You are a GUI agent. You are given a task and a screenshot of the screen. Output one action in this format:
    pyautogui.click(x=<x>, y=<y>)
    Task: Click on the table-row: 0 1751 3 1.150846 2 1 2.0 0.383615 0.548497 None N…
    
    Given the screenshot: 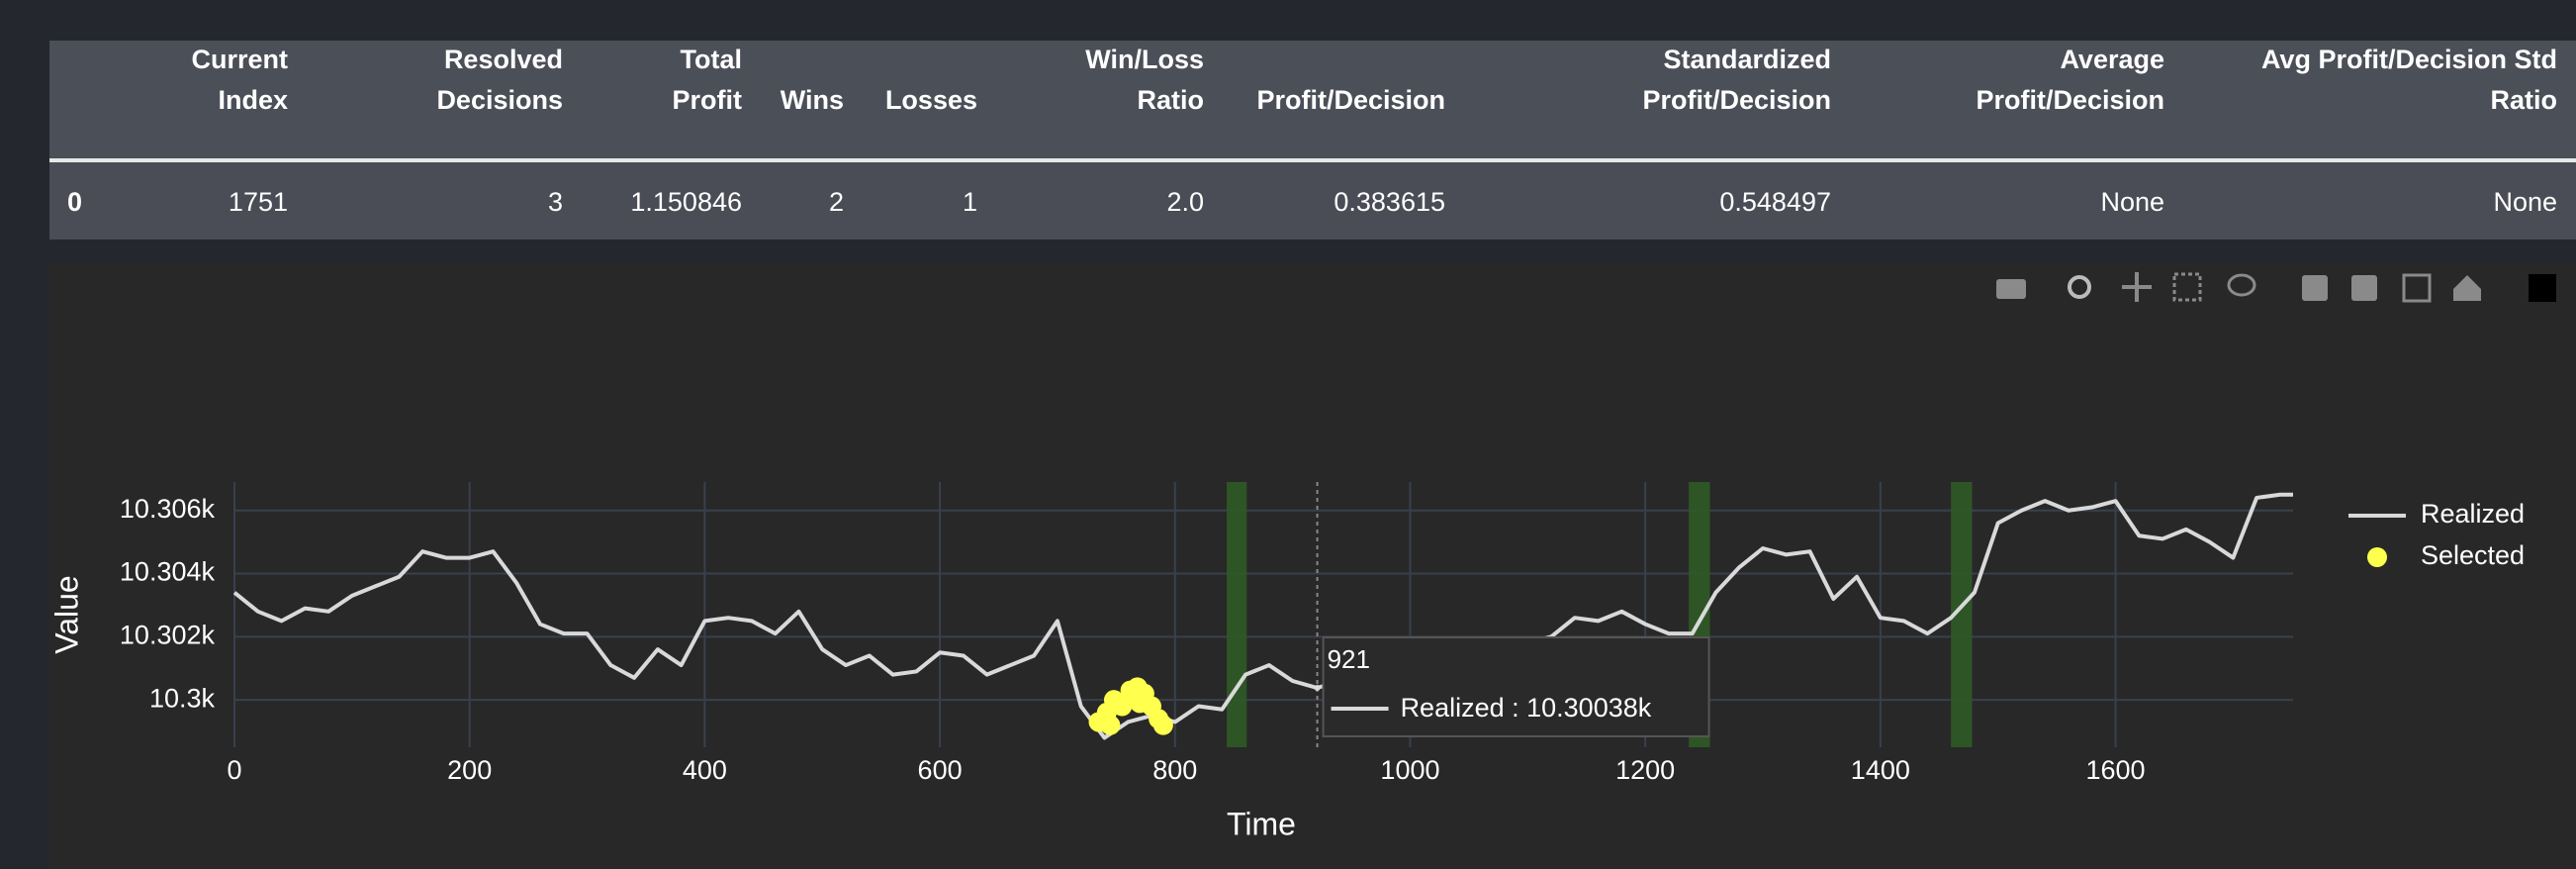 What is the action you would take?
    pyautogui.click(x=1313, y=201)
    